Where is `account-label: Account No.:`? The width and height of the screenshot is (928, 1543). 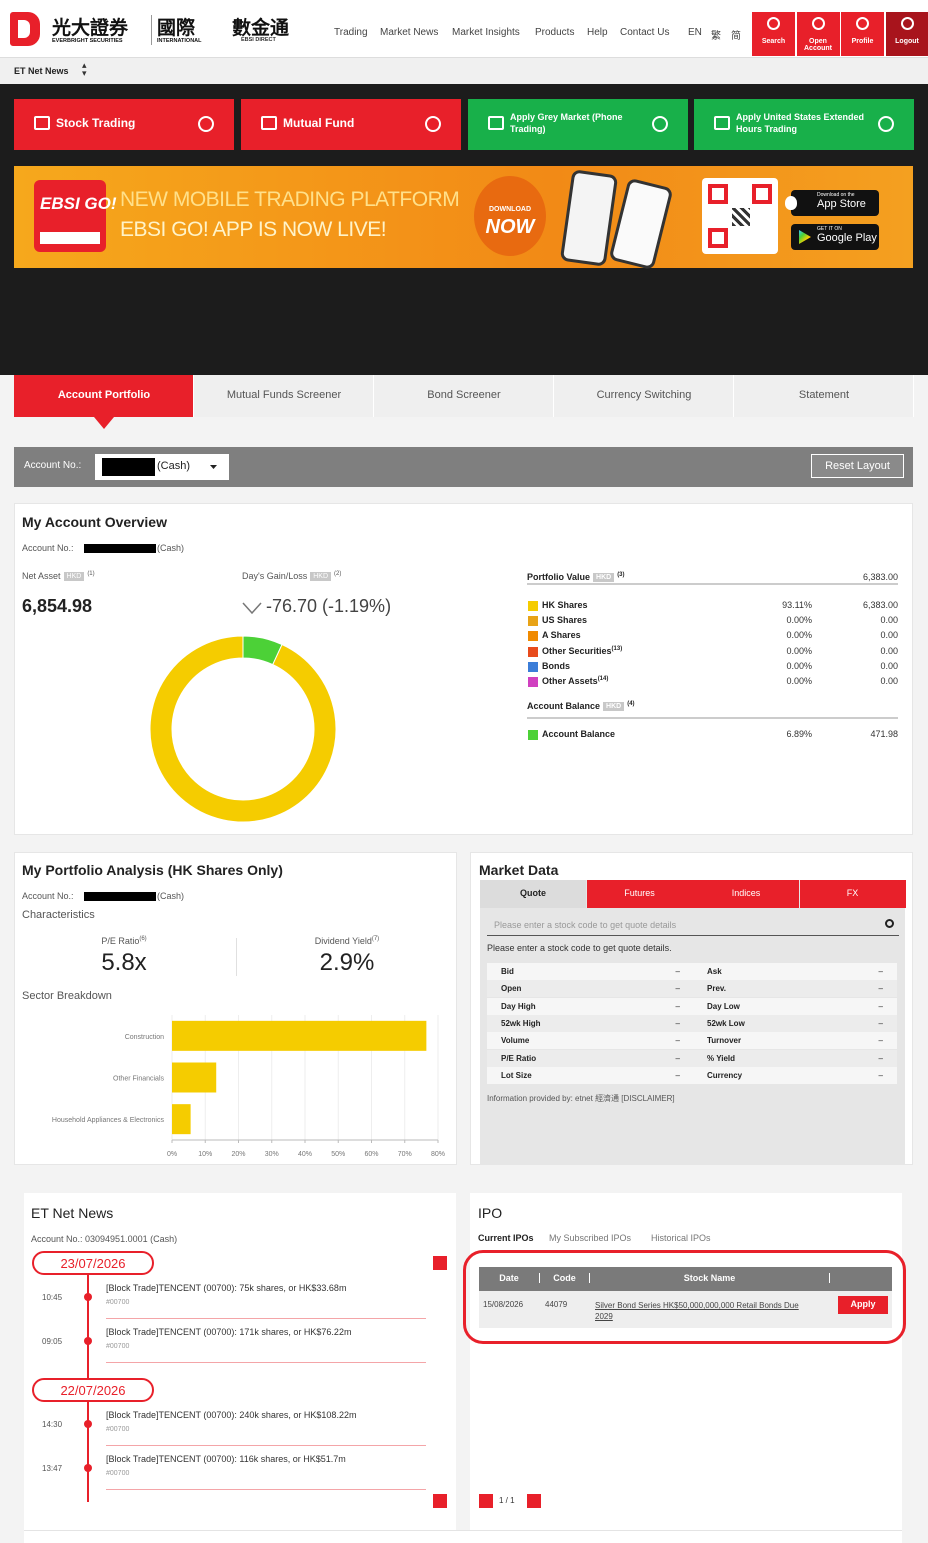
account-label: Account No.: is located at coordinates (48, 896).